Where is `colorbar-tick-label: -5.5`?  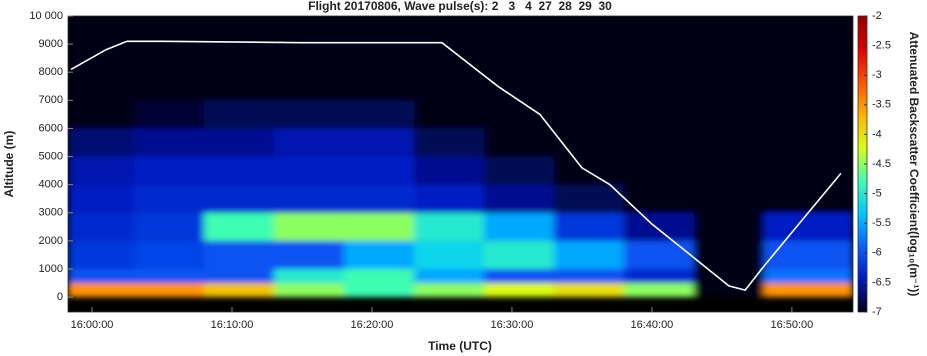 colorbar-tick-label: -5.5 is located at coordinates (881, 223).